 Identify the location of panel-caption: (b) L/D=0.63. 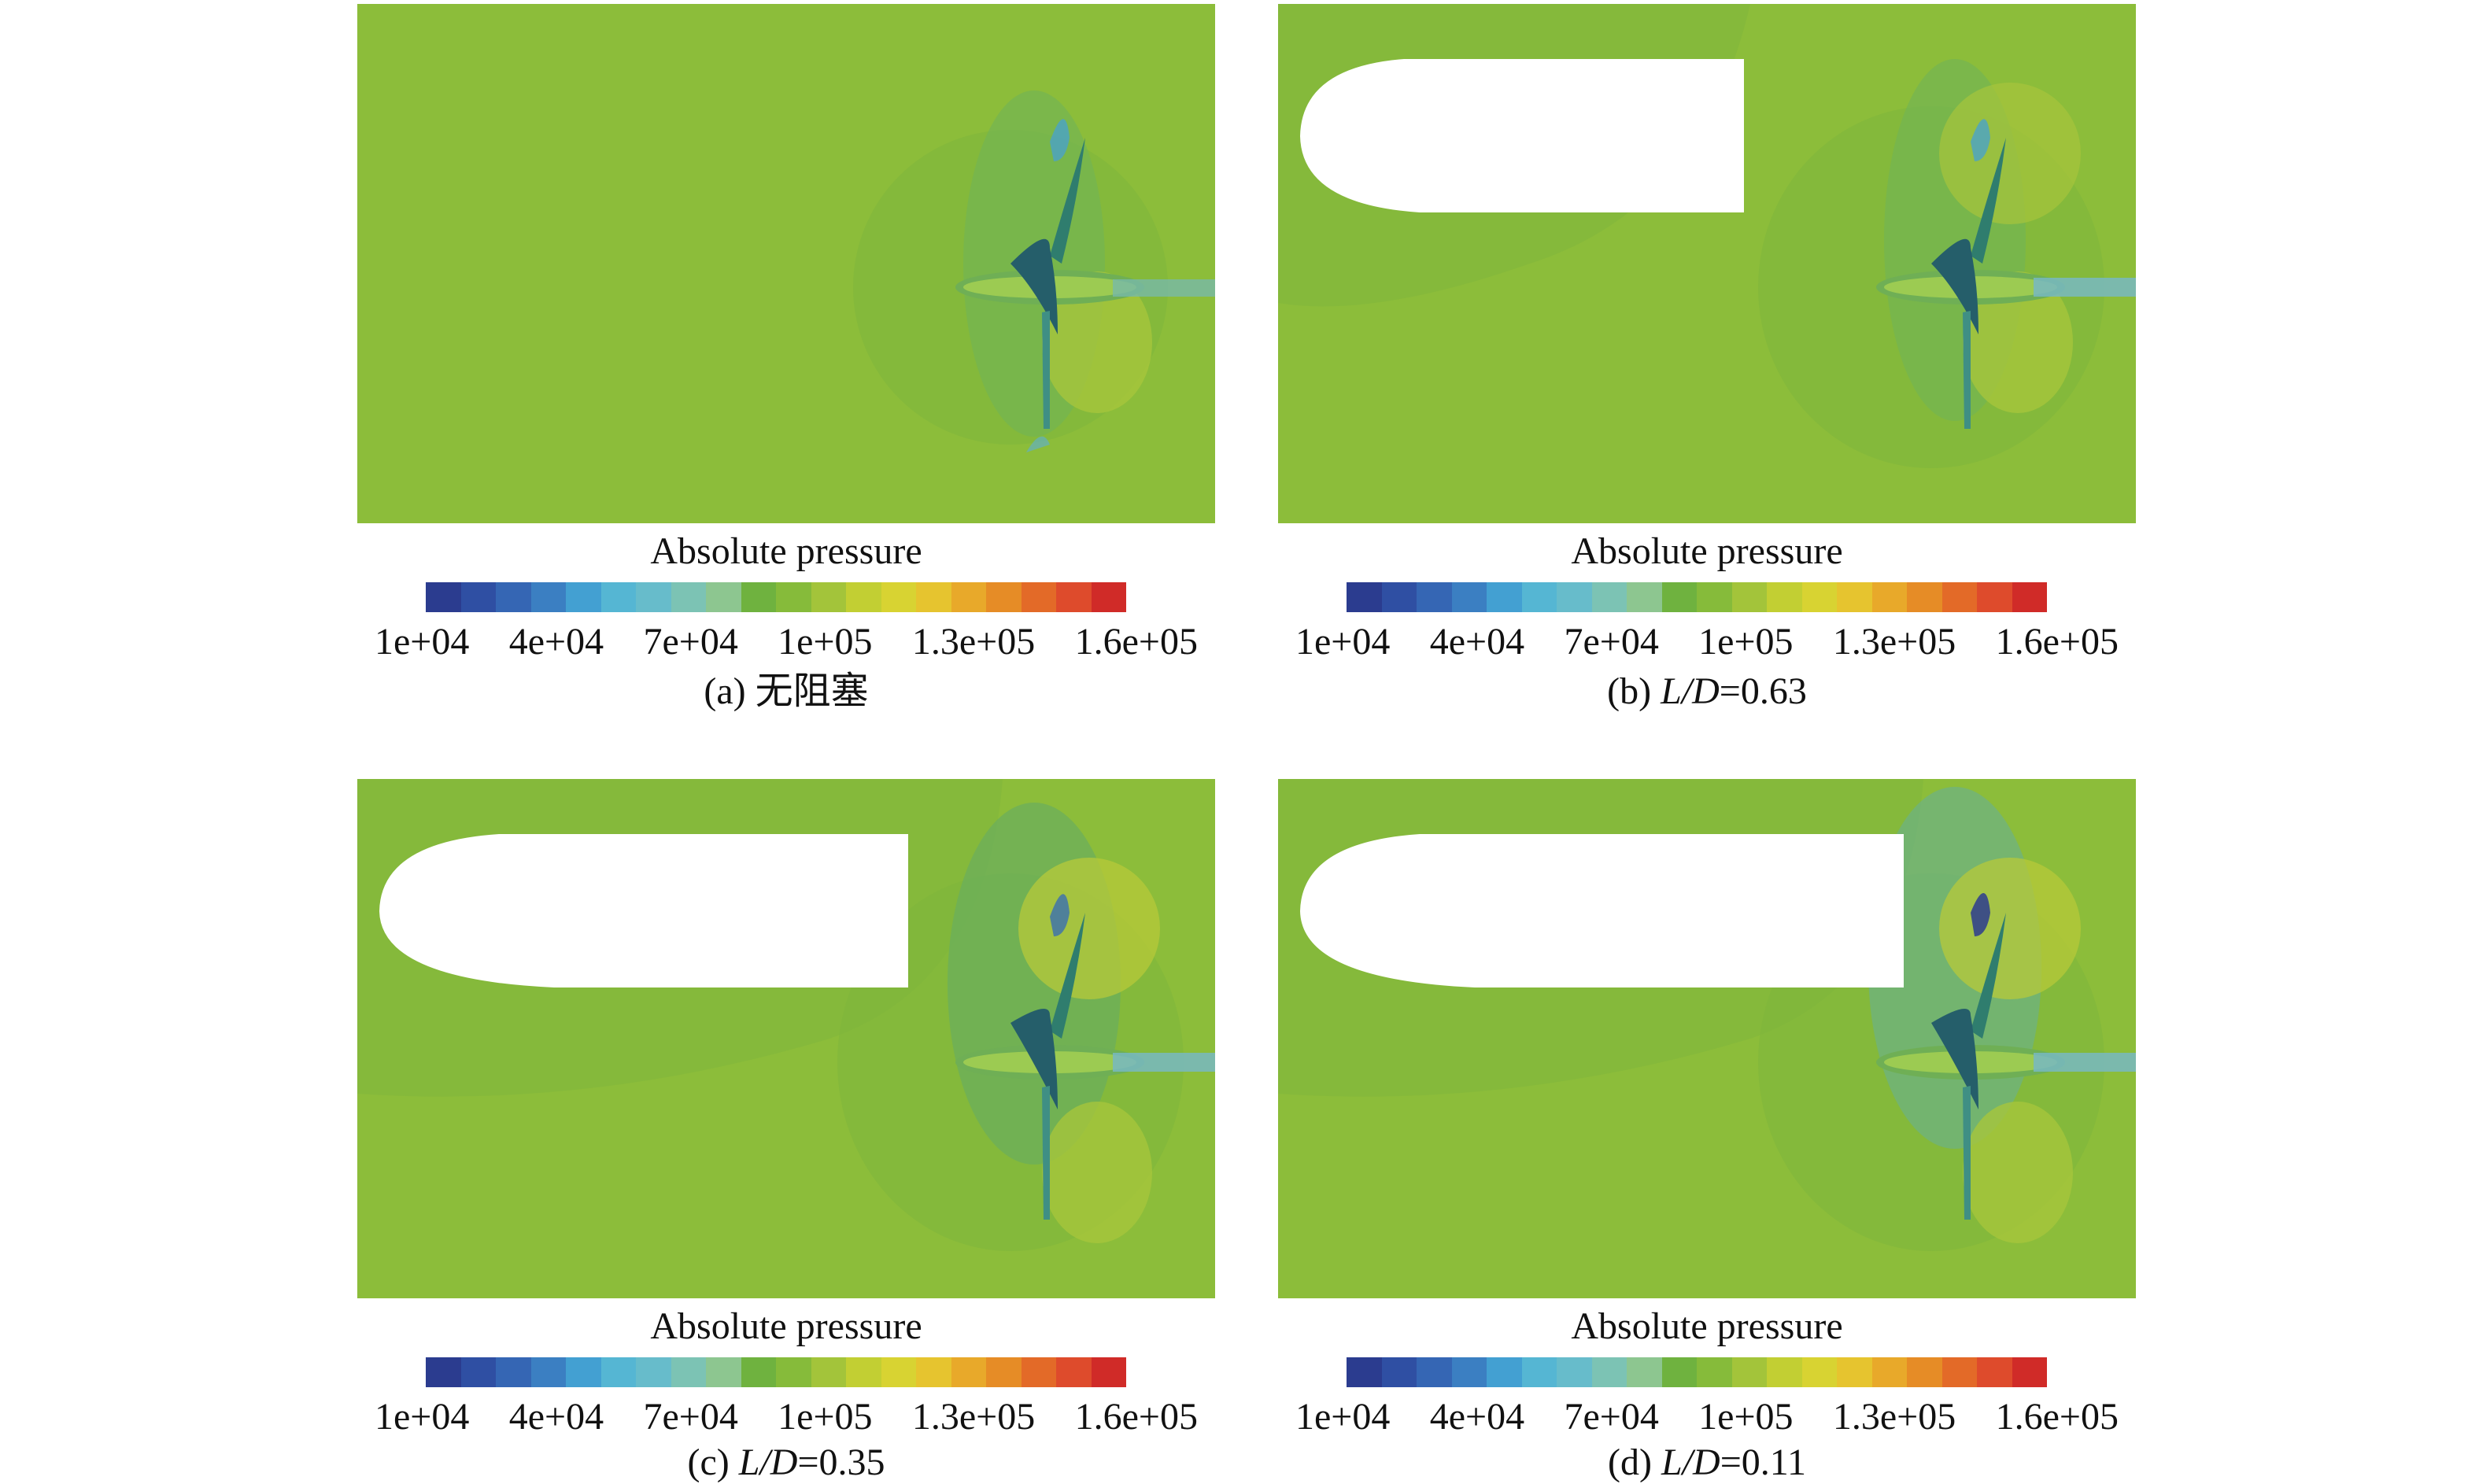
(1707, 692).